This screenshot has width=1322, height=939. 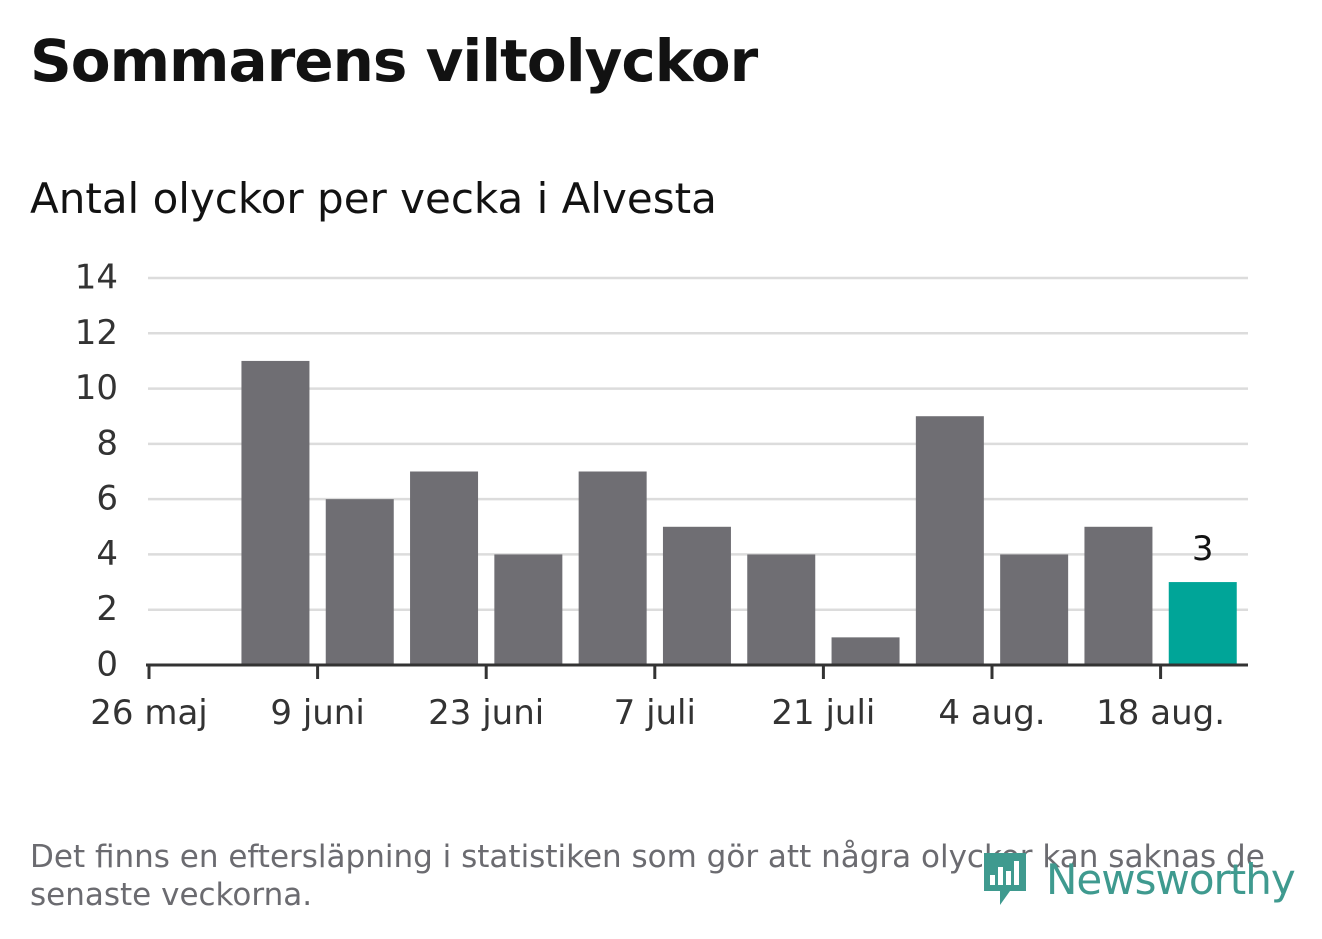 I want to click on x-tick-label: 4 aug., so click(x=991, y=713).